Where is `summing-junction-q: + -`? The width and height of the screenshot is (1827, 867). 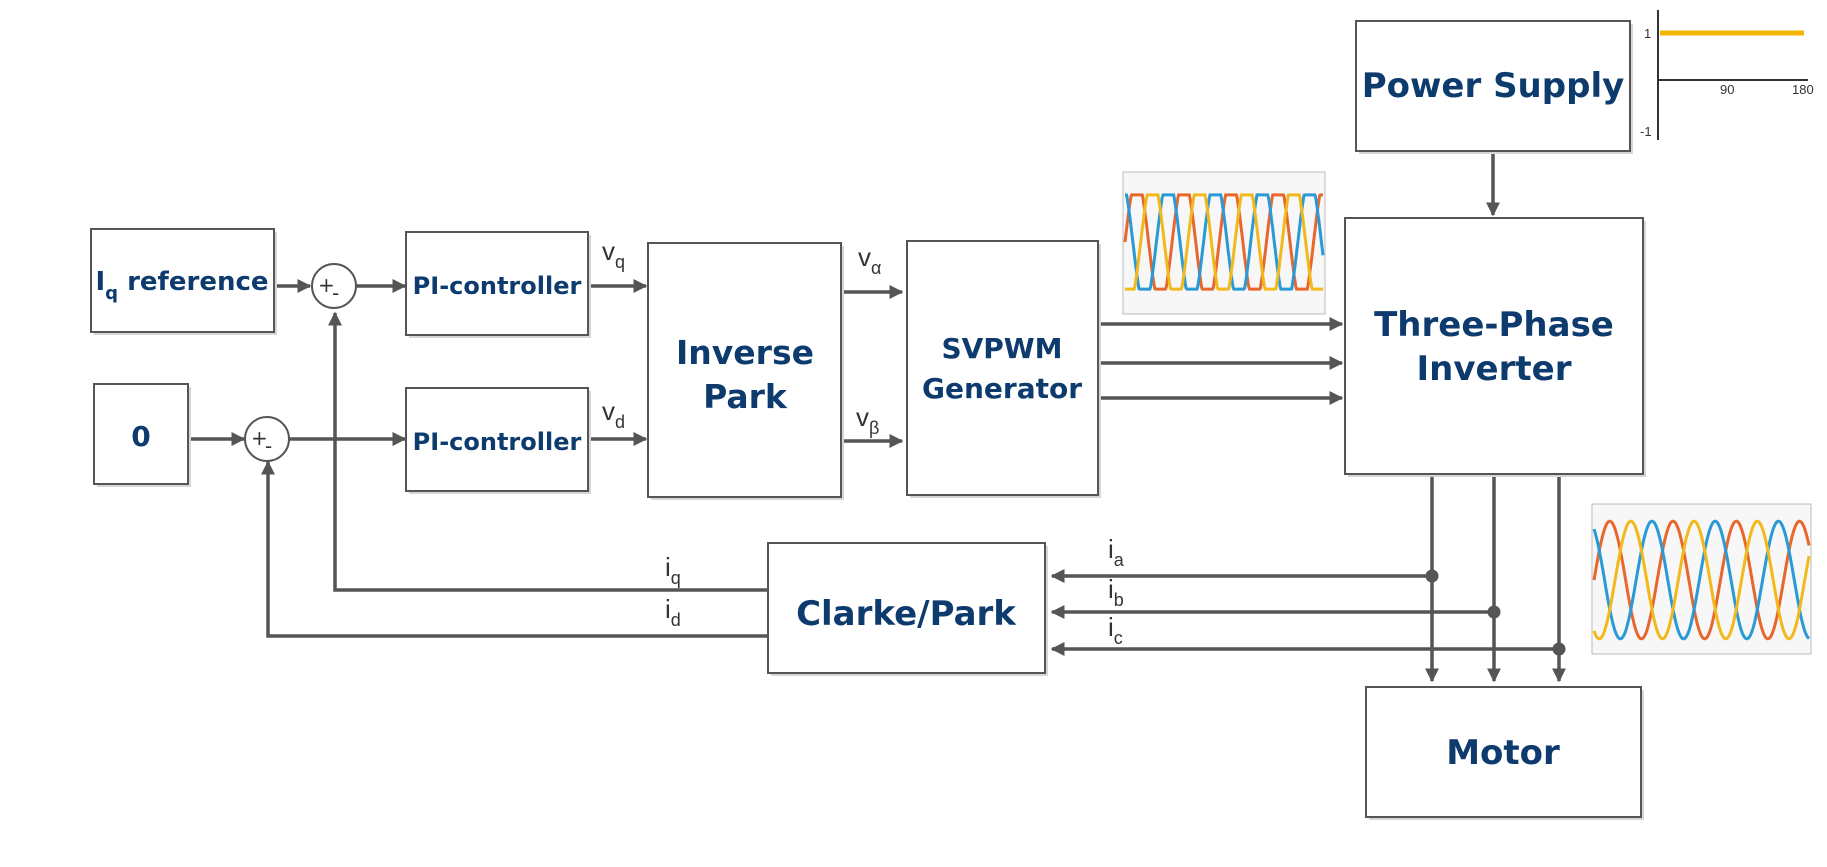 summing-junction-q: + - is located at coordinates (334, 286).